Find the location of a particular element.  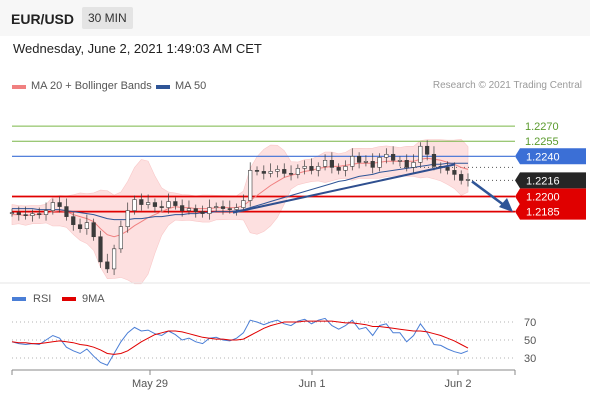

forecast-arrow-shaft is located at coordinates (489, 194).